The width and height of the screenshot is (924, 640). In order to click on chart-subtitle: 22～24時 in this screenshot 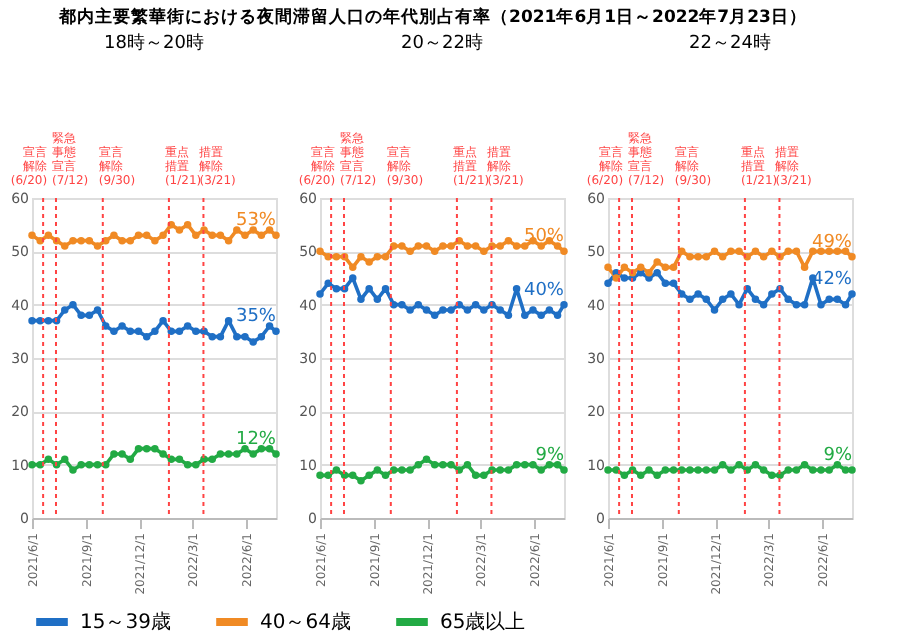, I will do `click(730, 43)`.